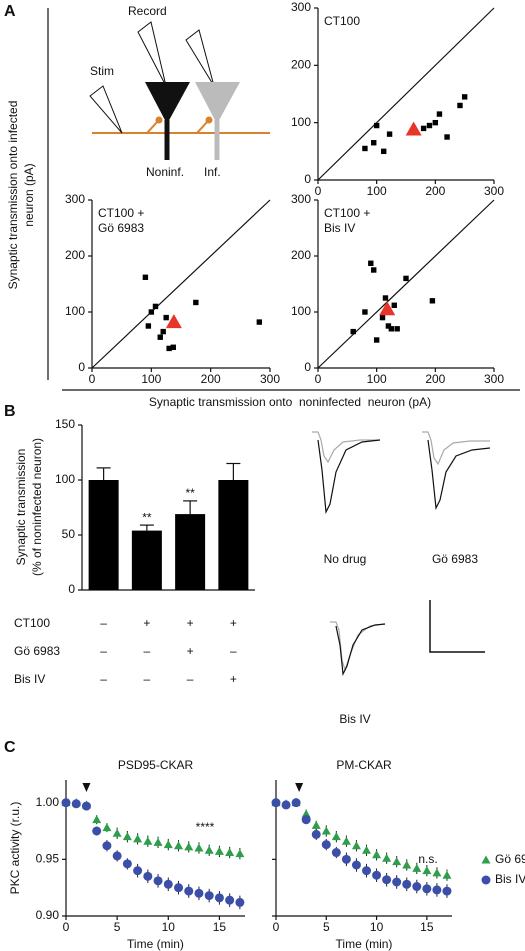 The height and width of the screenshot is (951, 525). Describe the element at coordinates (354, 719) in the screenshot. I see `trace-label: Bis IV` at that location.